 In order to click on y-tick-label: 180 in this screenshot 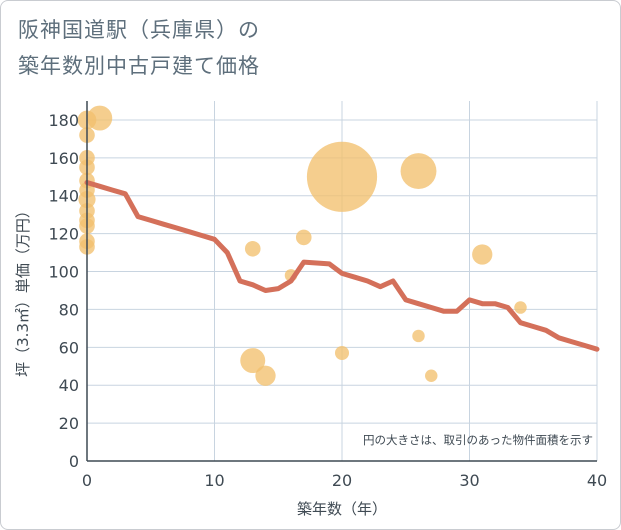, I will do `click(63, 120)`.